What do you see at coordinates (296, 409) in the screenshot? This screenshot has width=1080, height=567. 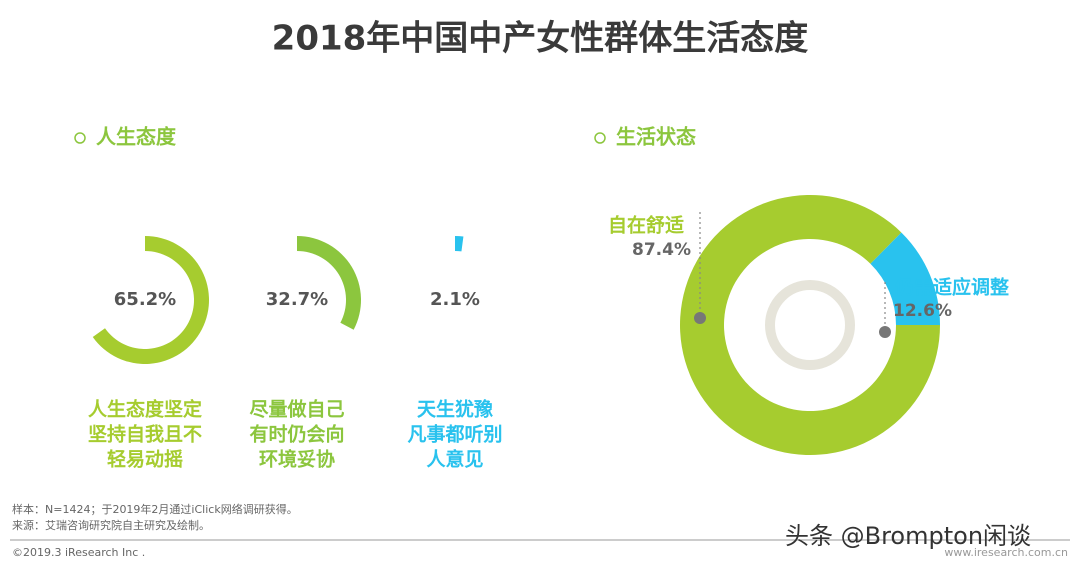 I see `category-label: 尽量做自己` at bounding box center [296, 409].